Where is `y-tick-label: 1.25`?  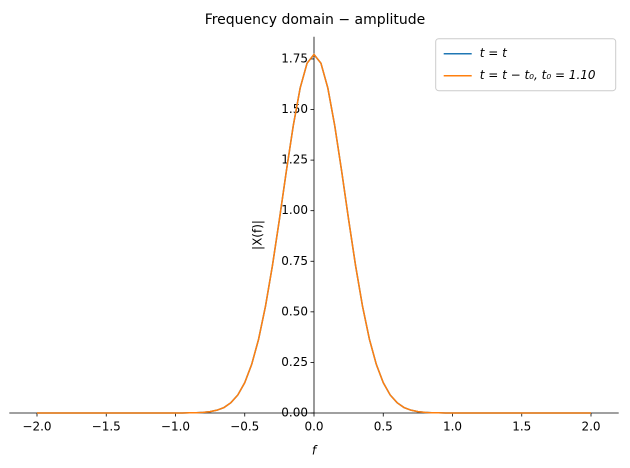 y-tick-label: 1.25 is located at coordinates (294, 160).